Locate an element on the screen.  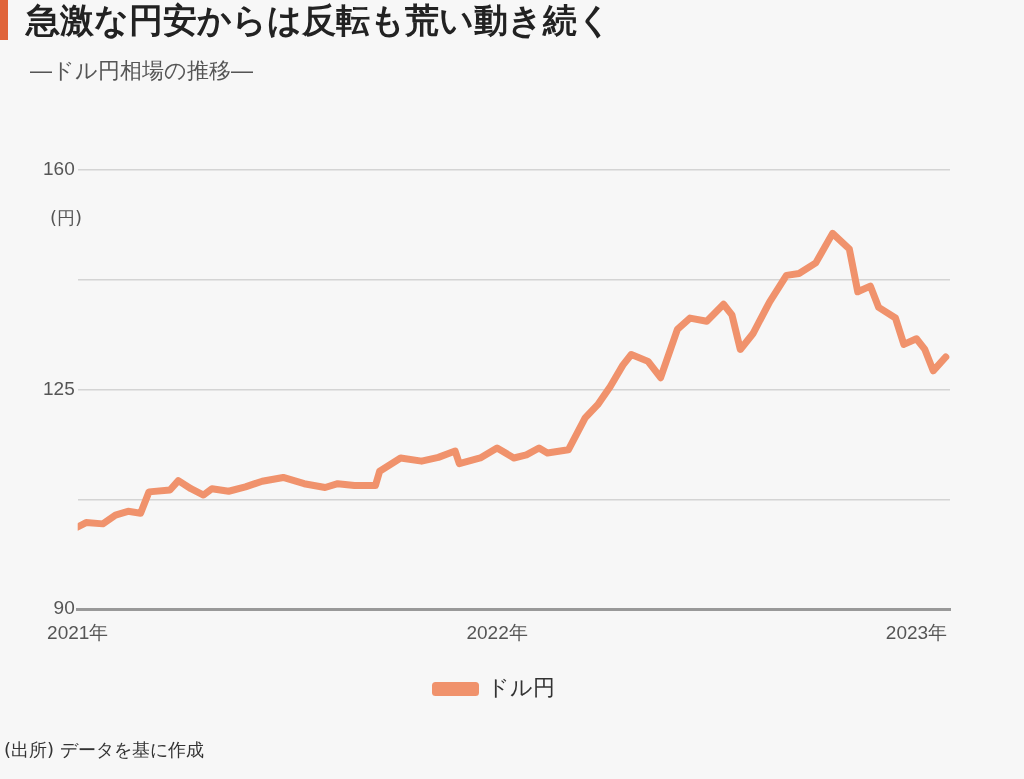
y-tick-label: 125 is located at coordinates (59, 388).